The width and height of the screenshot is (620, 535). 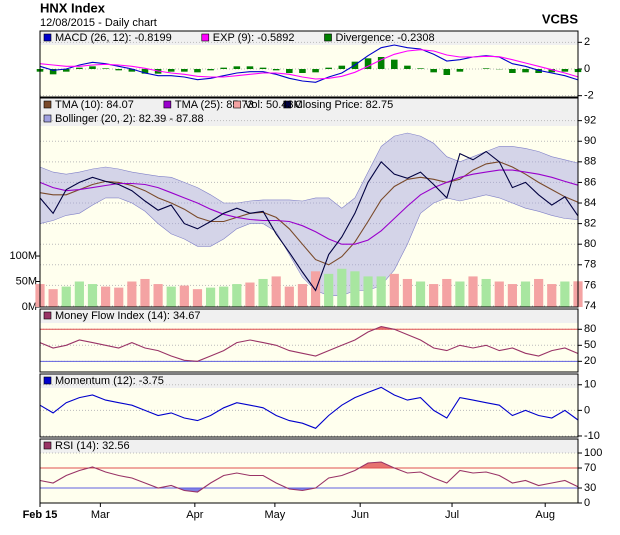 What do you see at coordinates (98, 23) in the screenshot?
I see `chart-subtitle: 12/08/2015 - Daily chart` at bounding box center [98, 23].